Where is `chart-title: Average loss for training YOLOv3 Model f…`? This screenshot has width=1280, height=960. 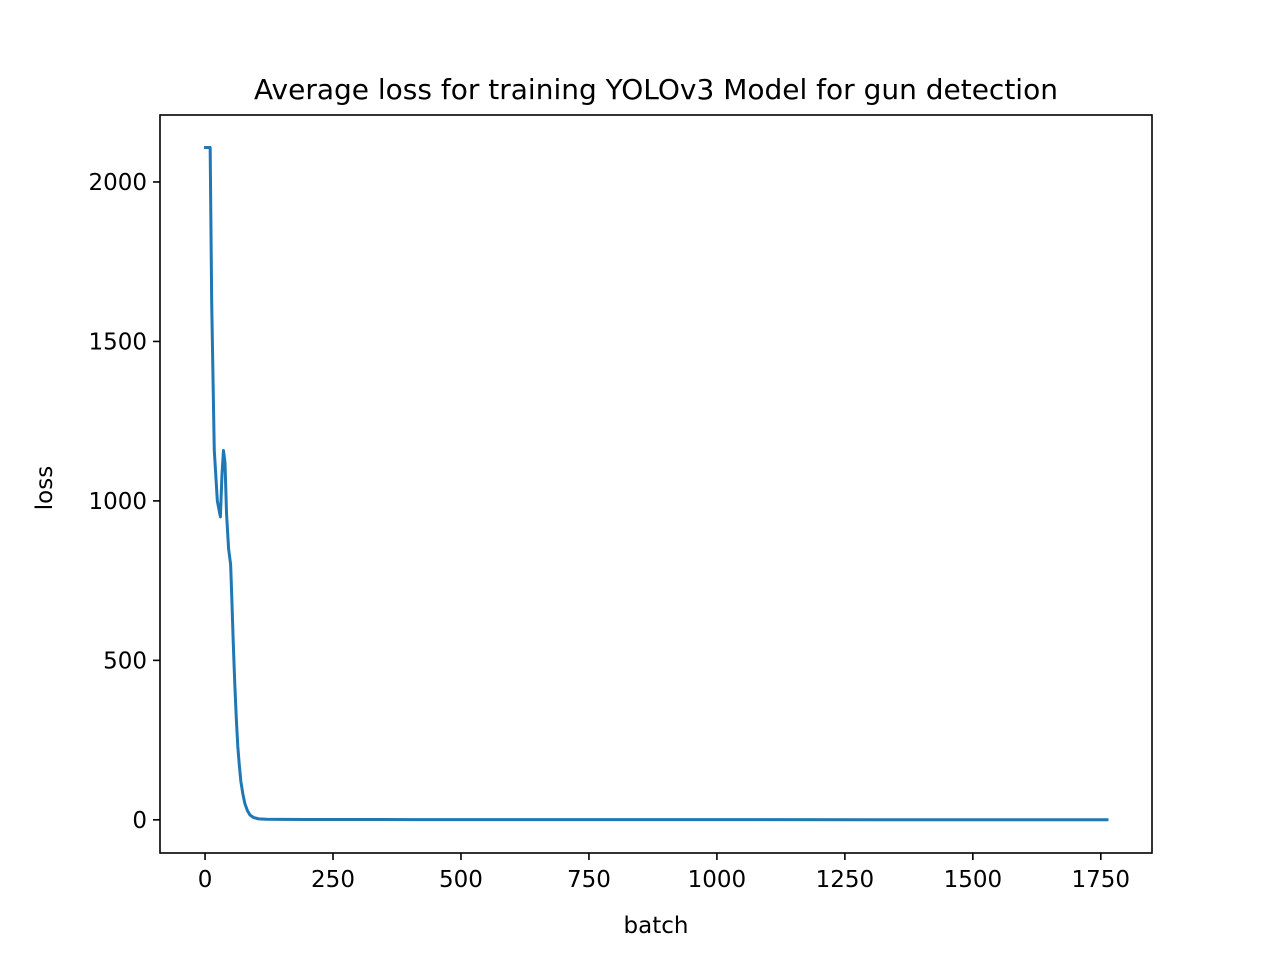 chart-title: Average loss for training YOLOv3 Model f… is located at coordinates (656, 89).